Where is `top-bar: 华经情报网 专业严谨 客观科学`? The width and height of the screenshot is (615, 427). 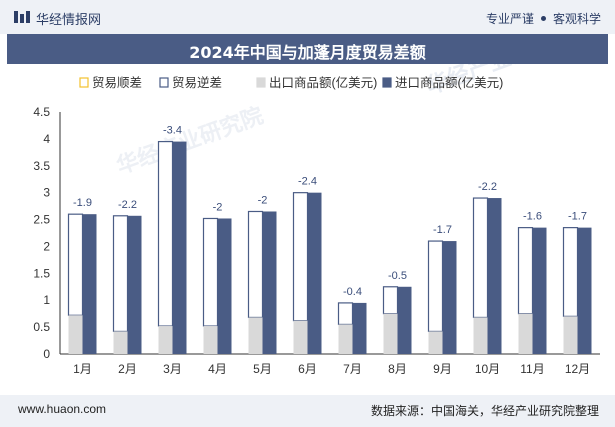 top-bar: 华经情报网 专业严谨 客观科学 is located at coordinates (307, 17).